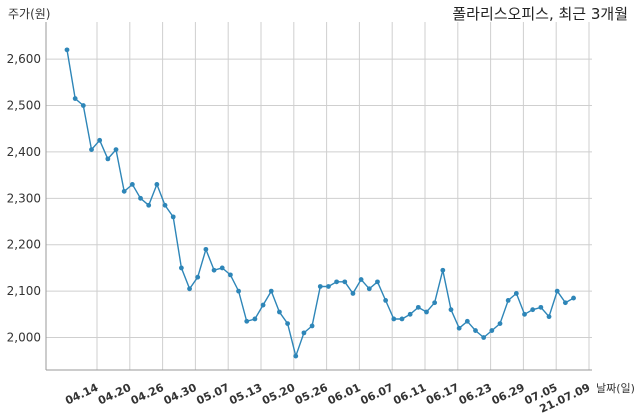 This screenshot has width=640, height=419. I want to click on x-tick-label: 04.20, so click(114, 394).